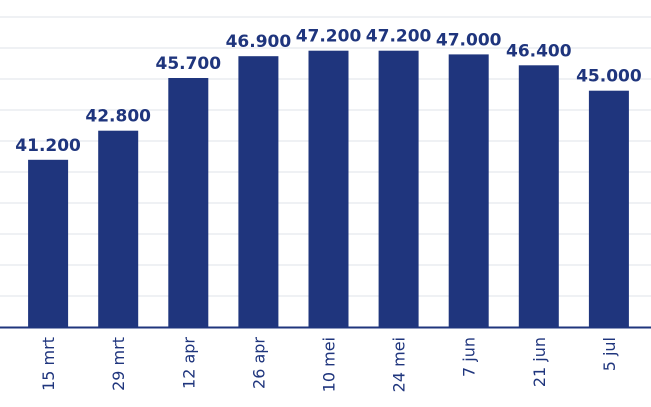 The image size is (651, 407). Describe the element at coordinates (188, 363) in the screenshot. I see `x-tick-label: 12 apr` at that location.